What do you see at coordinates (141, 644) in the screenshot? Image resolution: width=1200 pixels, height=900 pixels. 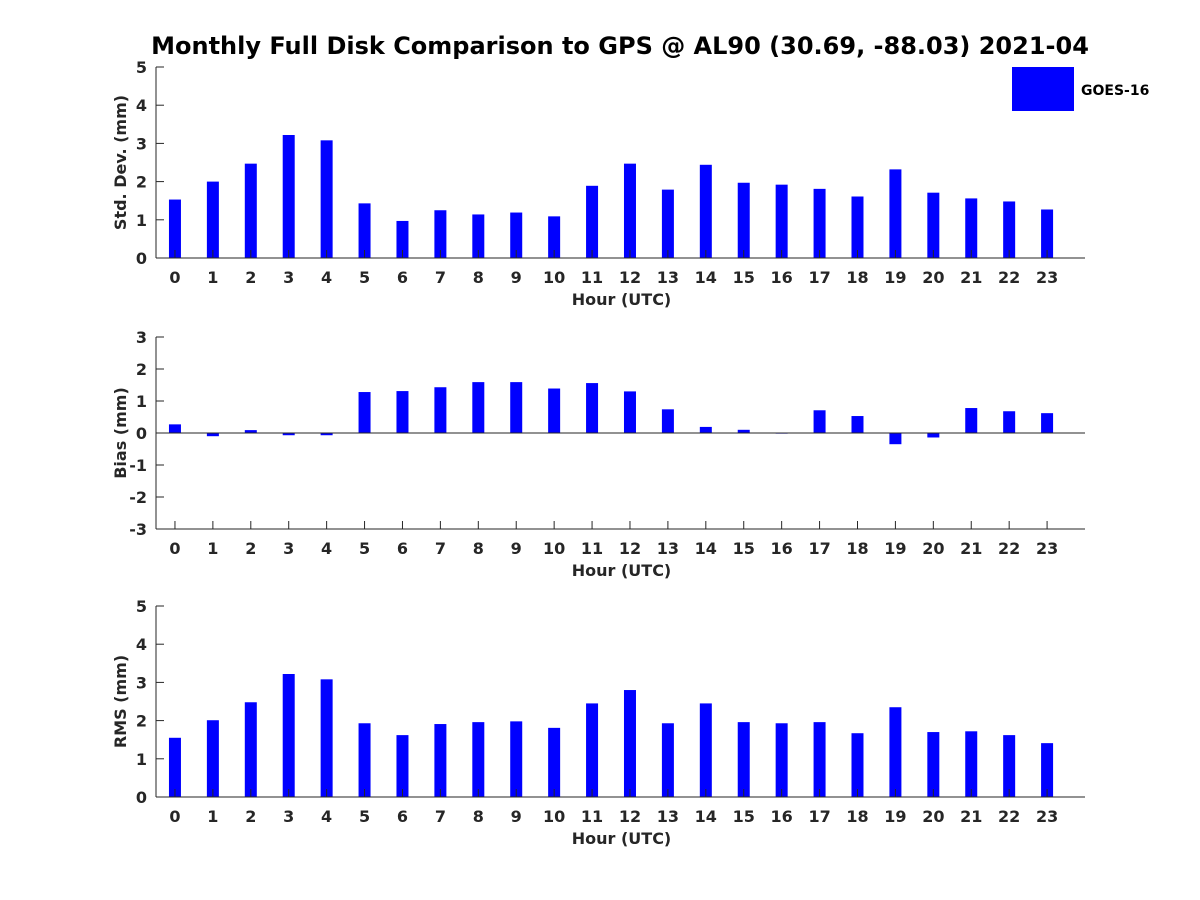 I see `y-tick-label-rms-4: 4` at bounding box center [141, 644].